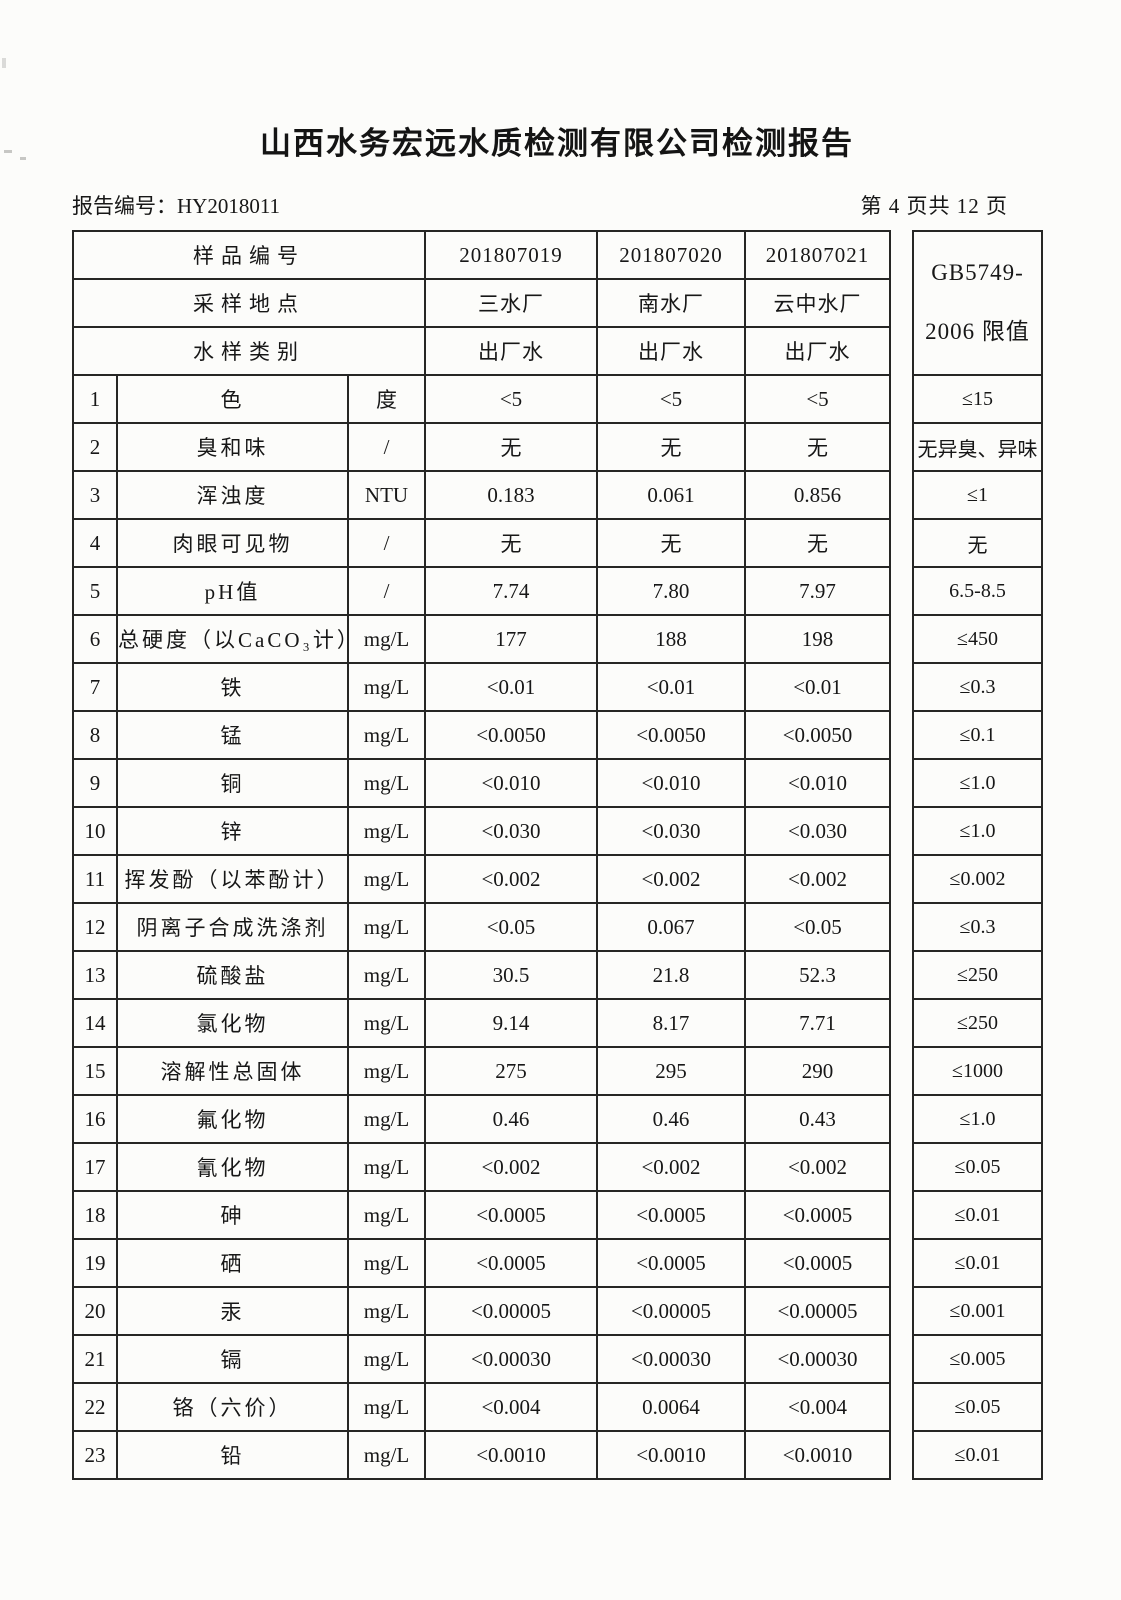  I want to click on limit-value: ≤1000, so click(977, 1072).